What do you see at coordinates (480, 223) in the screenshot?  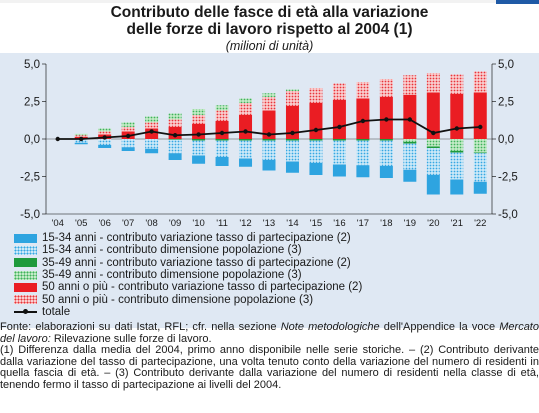 I see `x-tick-label-18: '22` at bounding box center [480, 223].